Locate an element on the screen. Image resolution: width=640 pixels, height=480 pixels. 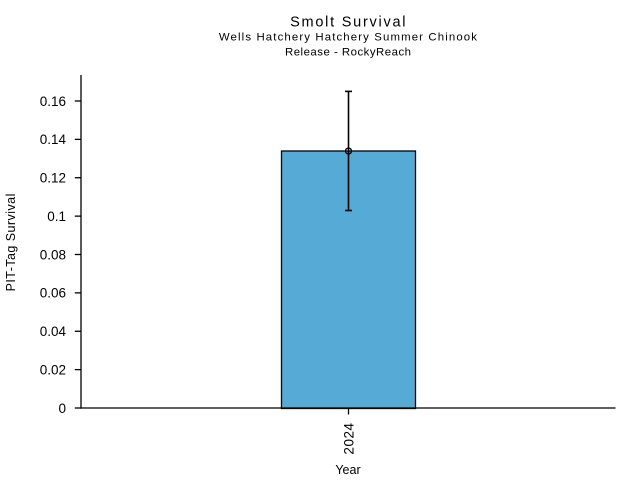
svg-text: 0.1 is located at coordinates (56, 216).